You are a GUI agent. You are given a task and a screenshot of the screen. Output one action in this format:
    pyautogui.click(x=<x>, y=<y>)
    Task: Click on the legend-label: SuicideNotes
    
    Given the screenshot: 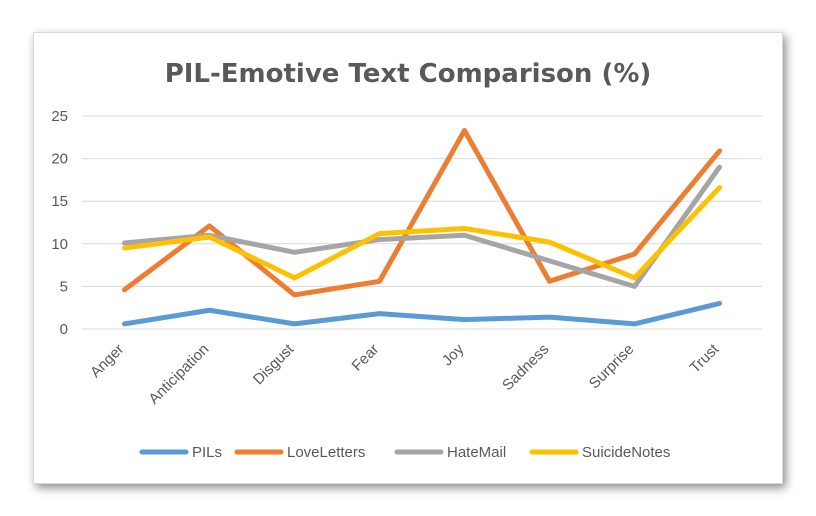 What is the action you would take?
    pyautogui.click(x=626, y=452)
    